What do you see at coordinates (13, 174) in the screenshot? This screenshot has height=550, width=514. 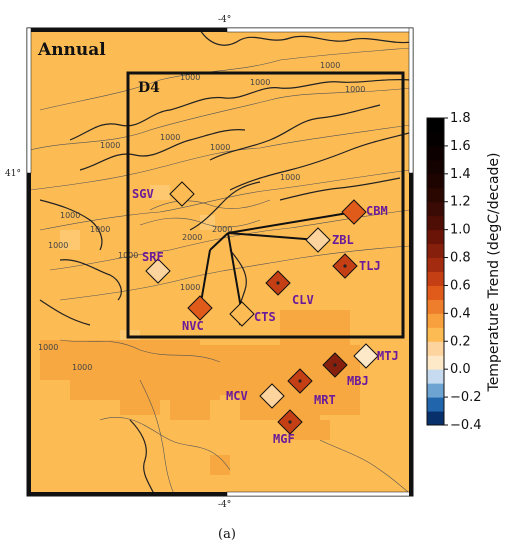 I see `lat-label: 41°` at bounding box center [13, 174].